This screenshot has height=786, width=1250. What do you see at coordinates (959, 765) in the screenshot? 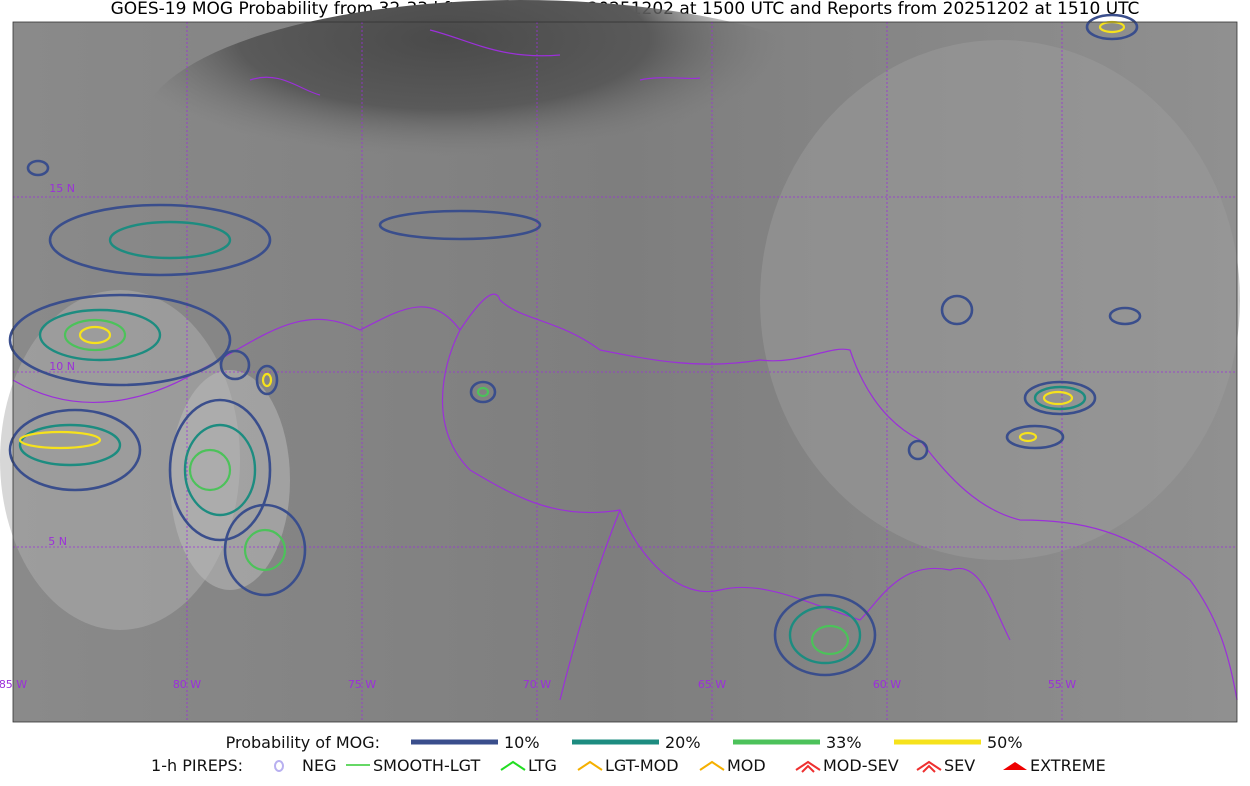
I see `legend-label: SEV` at bounding box center [959, 765].